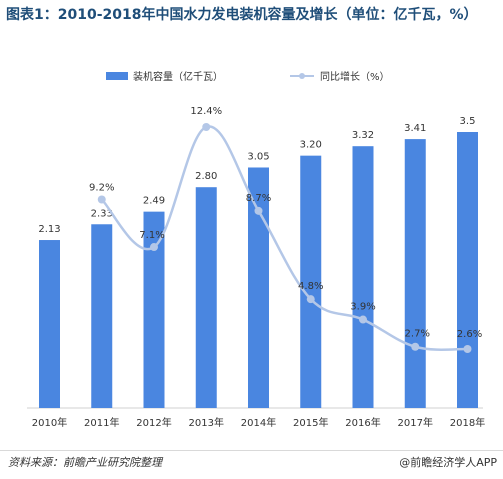  What do you see at coordinates (469, 334) in the screenshot?
I see `line-value-label: 2.6%` at bounding box center [469, 334].